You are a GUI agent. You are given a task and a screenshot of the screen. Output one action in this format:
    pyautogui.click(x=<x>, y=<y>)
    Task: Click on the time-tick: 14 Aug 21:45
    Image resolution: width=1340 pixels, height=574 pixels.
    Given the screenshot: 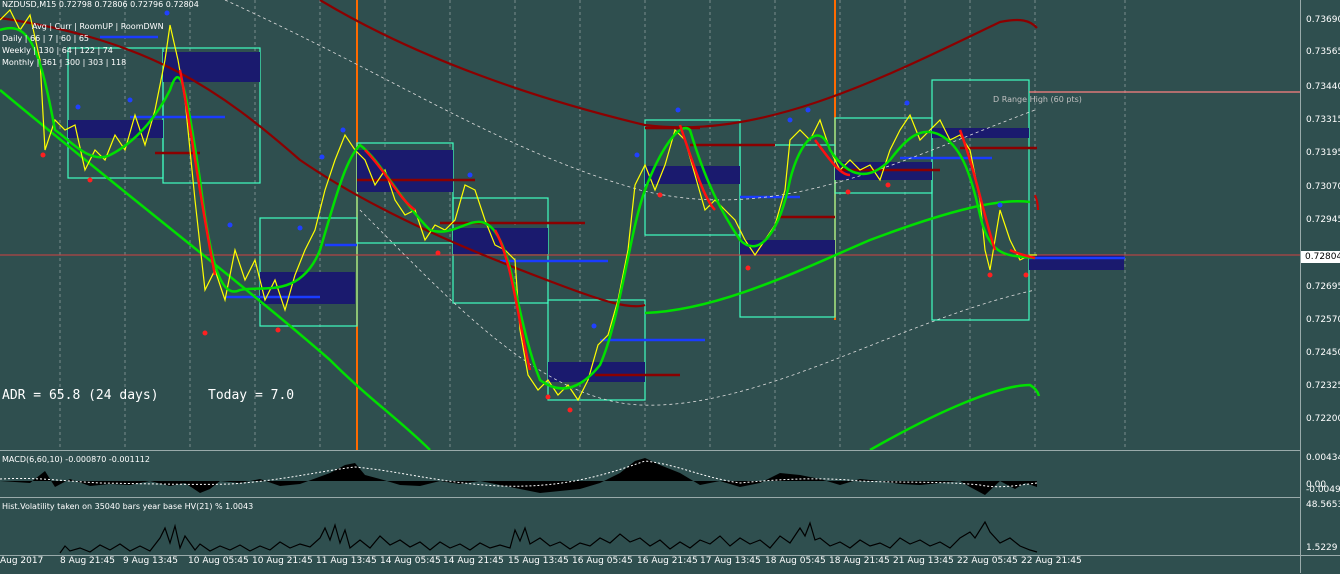 What is the action you would take?
    pyautogui.click(x=473, y=561)
    